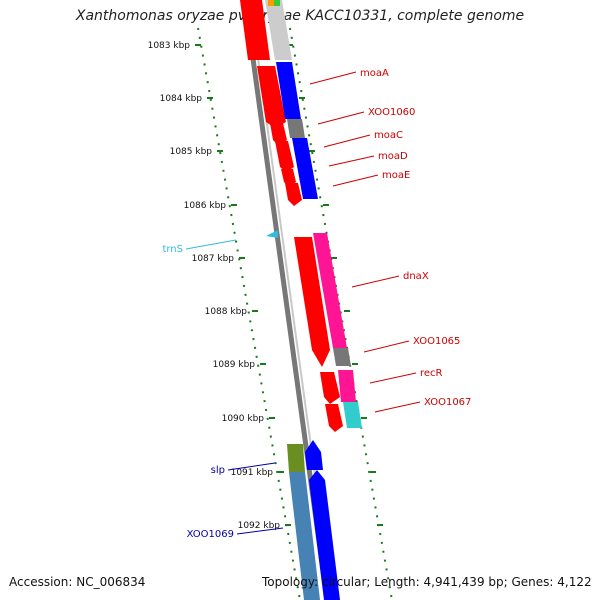  Describe the element at coordinates (416, 276) in the screenshot. I see `gene-label-dnaX: dnaX` at that location.